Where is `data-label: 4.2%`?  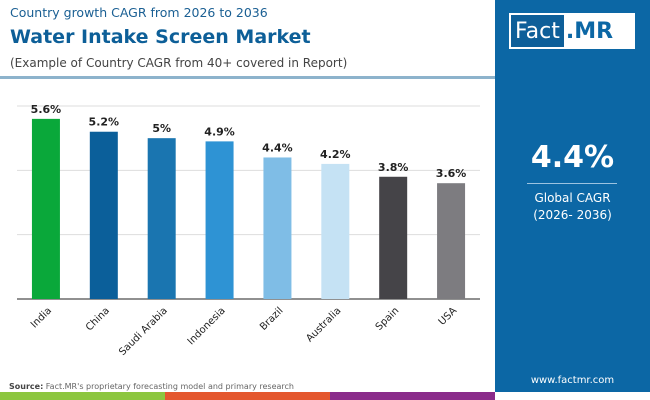 data-label: 4.2% is located at coordinates (335, 154).